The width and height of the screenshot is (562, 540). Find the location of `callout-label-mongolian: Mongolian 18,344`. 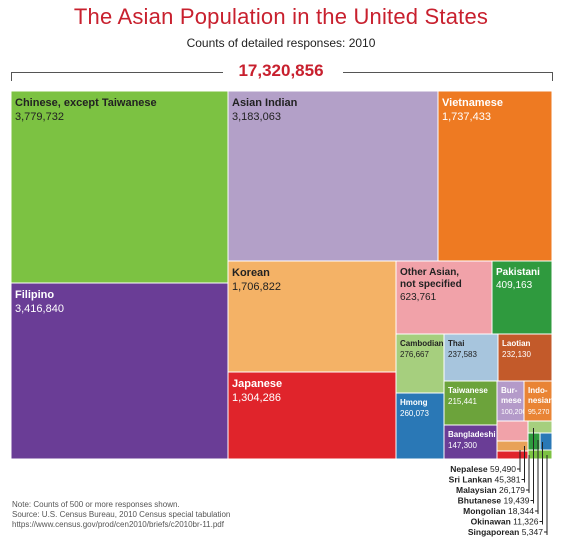

callout-label-mongolian: Mongolian 18,344 is located at coordinates (498, 511).